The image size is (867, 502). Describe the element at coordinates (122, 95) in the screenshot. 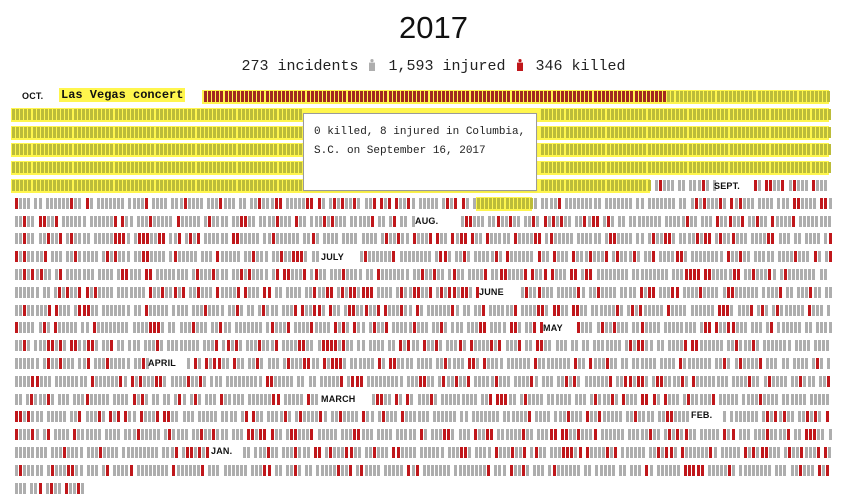

I see `las-vegas-event-label: Las Vegas concert` at that location.